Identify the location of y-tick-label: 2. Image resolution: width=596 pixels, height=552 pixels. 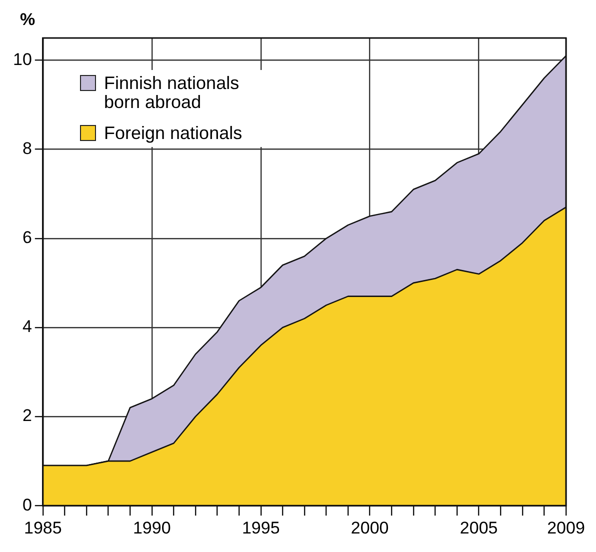
(27, 416).